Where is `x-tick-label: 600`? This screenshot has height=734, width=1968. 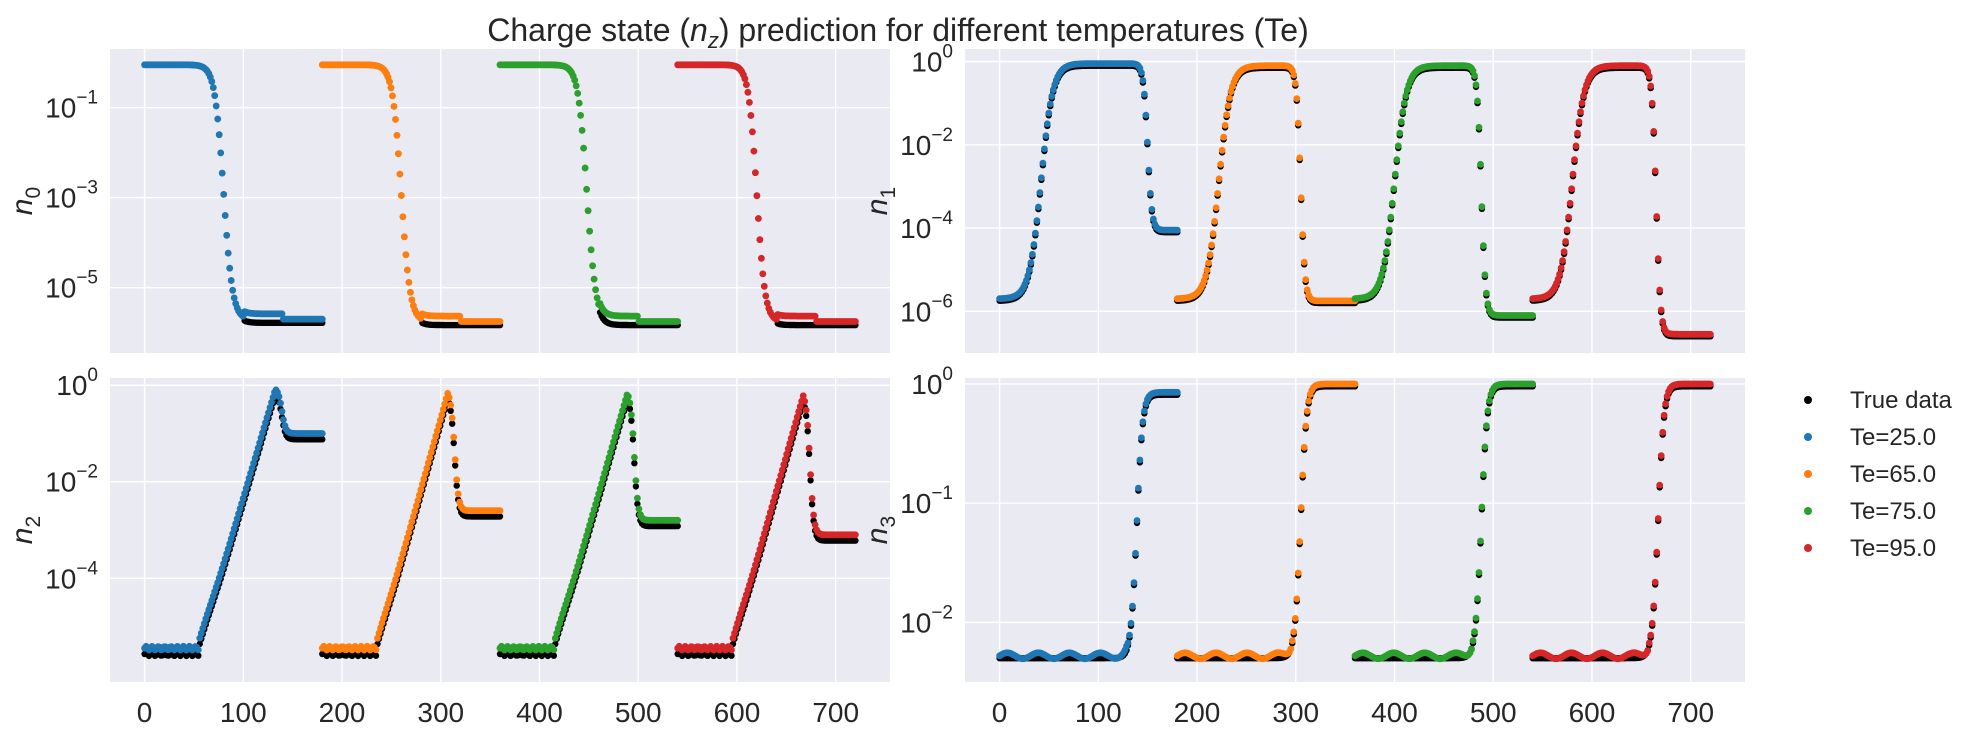
x-tick-label: 600 is located at coordinates (1592, 712).